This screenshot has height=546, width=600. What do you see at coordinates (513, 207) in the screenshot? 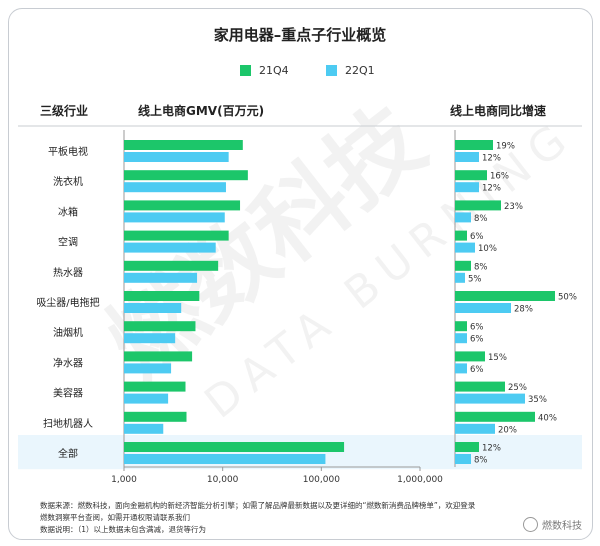
I see `growth-label-21q4: 23%` at bounding box center [513, 207].